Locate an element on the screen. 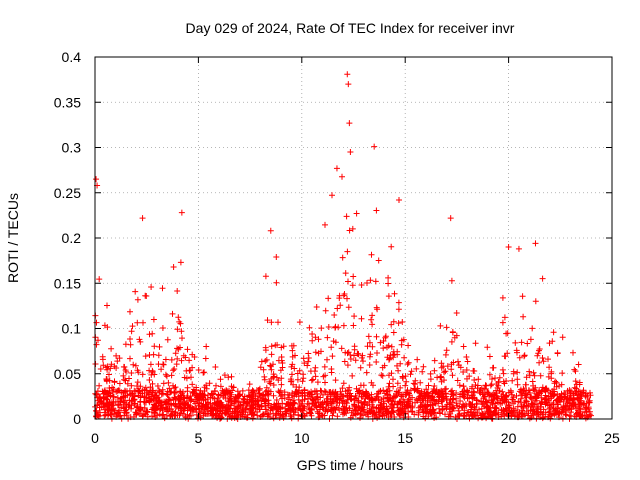 This screenshot has width=640, height=480. y-tick-label: 0.15 is located at coordinates (67, 283).